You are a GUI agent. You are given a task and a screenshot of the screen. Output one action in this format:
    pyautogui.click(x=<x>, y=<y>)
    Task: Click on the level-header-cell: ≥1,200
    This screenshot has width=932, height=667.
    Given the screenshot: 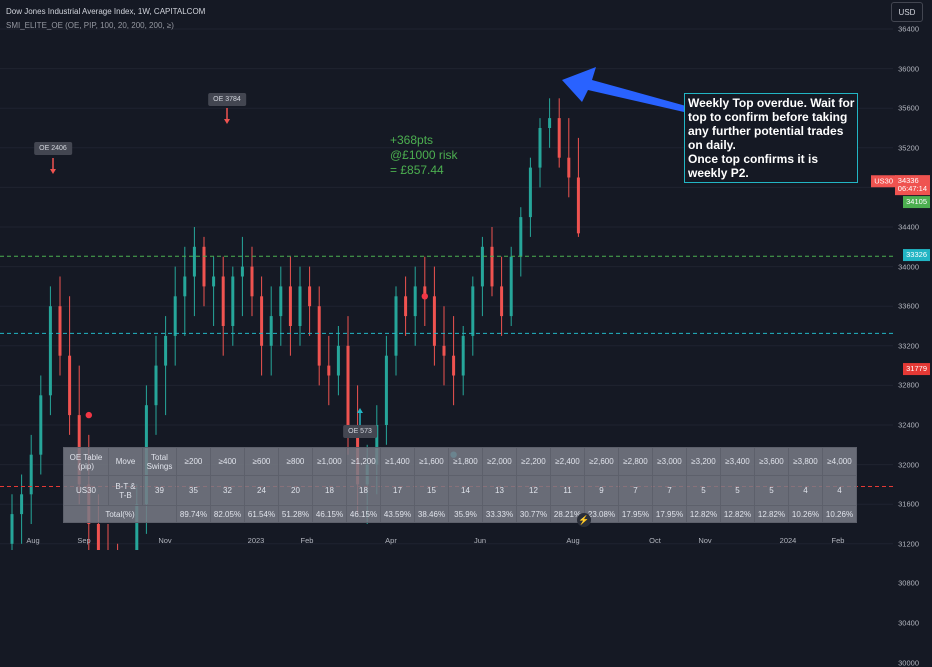 What is the action you would take?
    pyautogui.click(x=363, y=461)
    